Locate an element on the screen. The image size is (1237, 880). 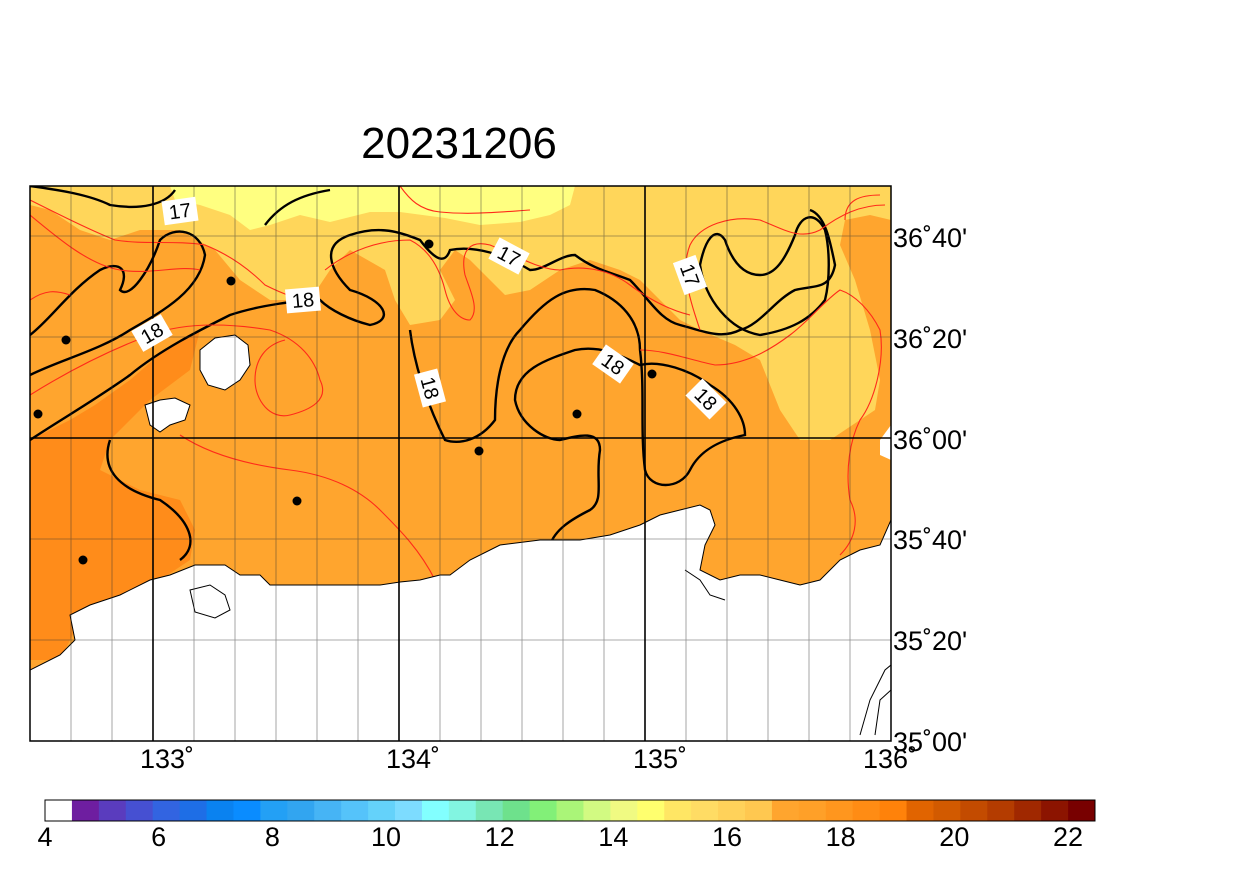
colorbar-frame is located at coordinates (570, 810).